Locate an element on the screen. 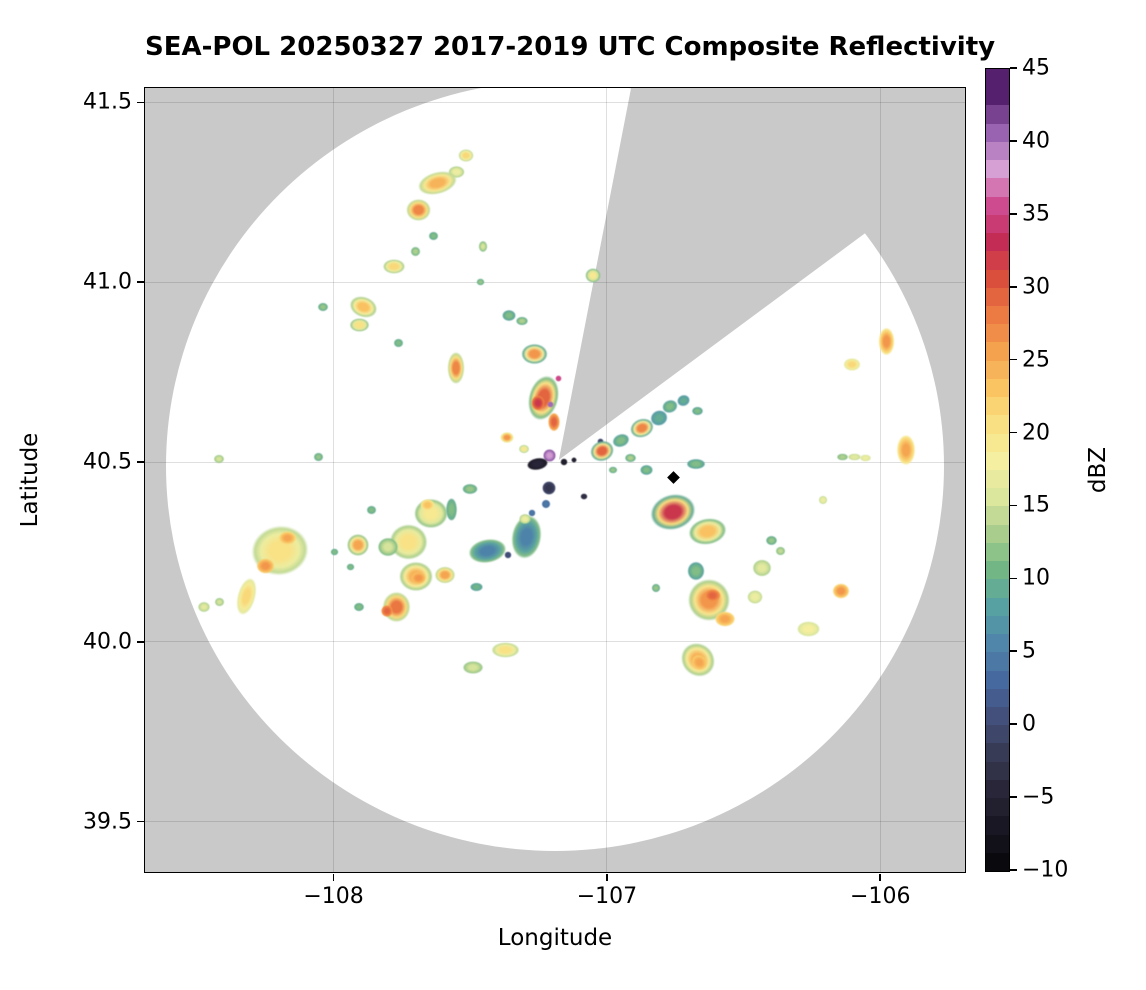 This screenshot has height=990, width=1146. y-tick-label: 40.5 is located at coordinates (107, 462).